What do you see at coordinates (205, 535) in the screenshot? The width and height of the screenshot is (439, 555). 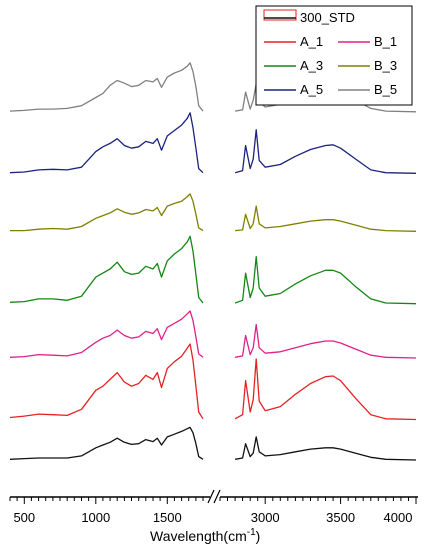 I see `x-axis-label: Wavelength(cm-1)` at bounding box center [205, 535].